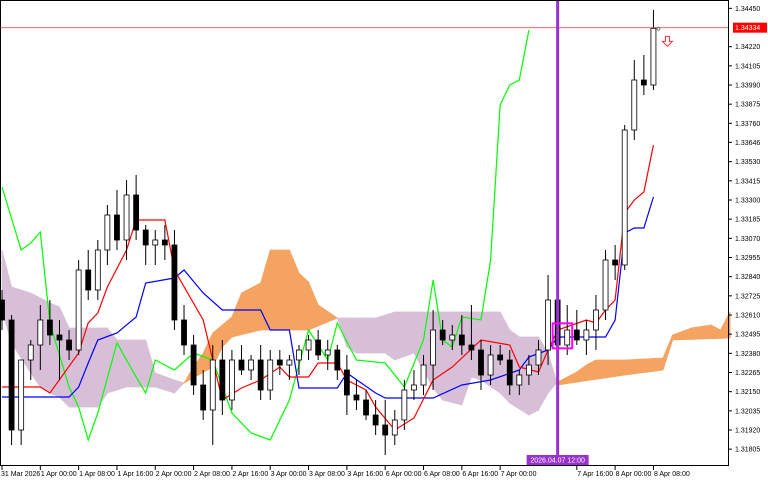 This screenshot has height=480, width=768. What do you see at coordinates (747, 143) in the screenshot?
I see `price-tick-label: 1.33646` at bounding box center [747, 143].